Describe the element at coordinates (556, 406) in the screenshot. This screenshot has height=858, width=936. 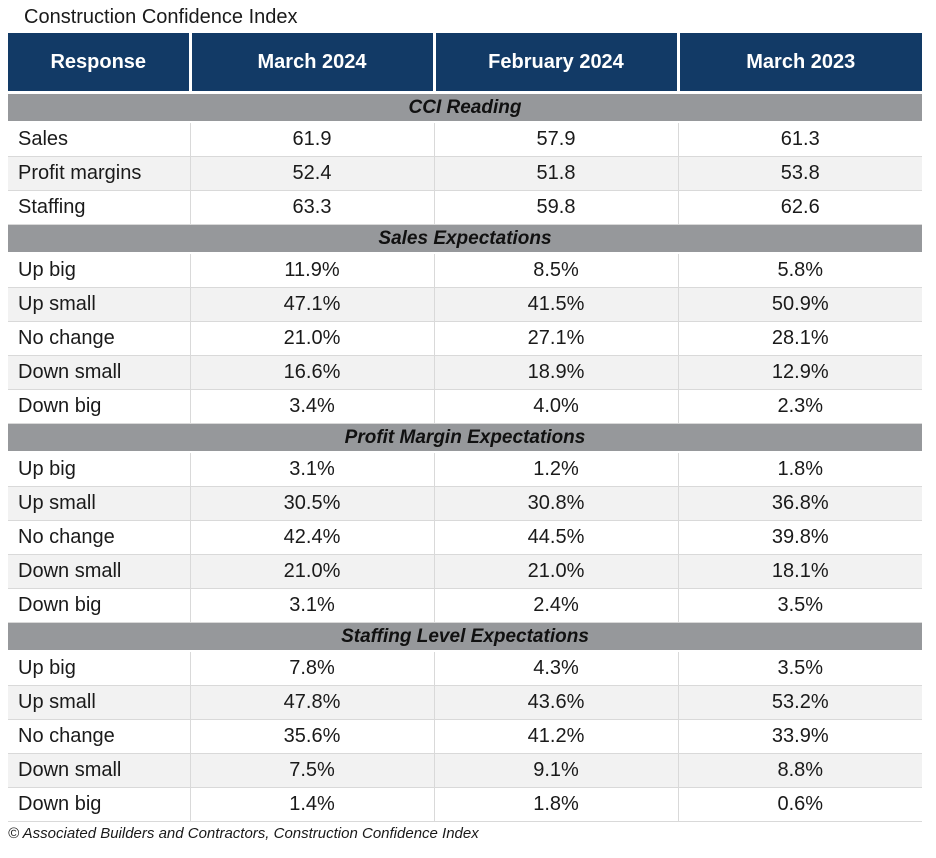
I see `value-cell: 4.0%` at that location.